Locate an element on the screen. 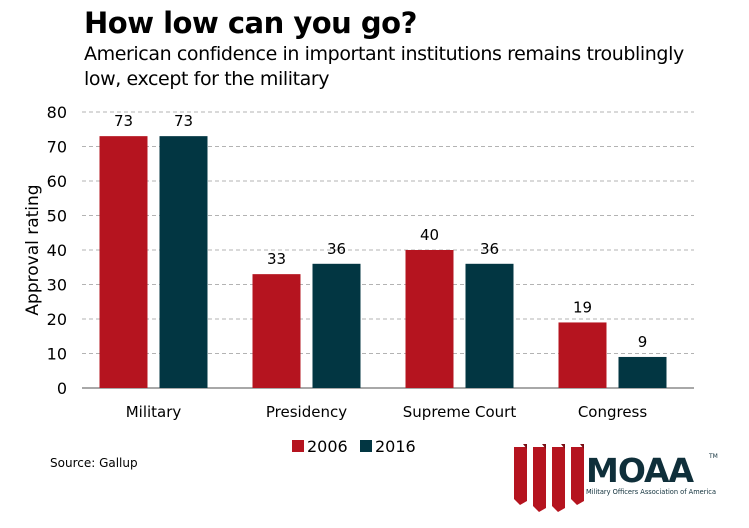  chart-title: How low can you go? is located at coordinates (250, 23).